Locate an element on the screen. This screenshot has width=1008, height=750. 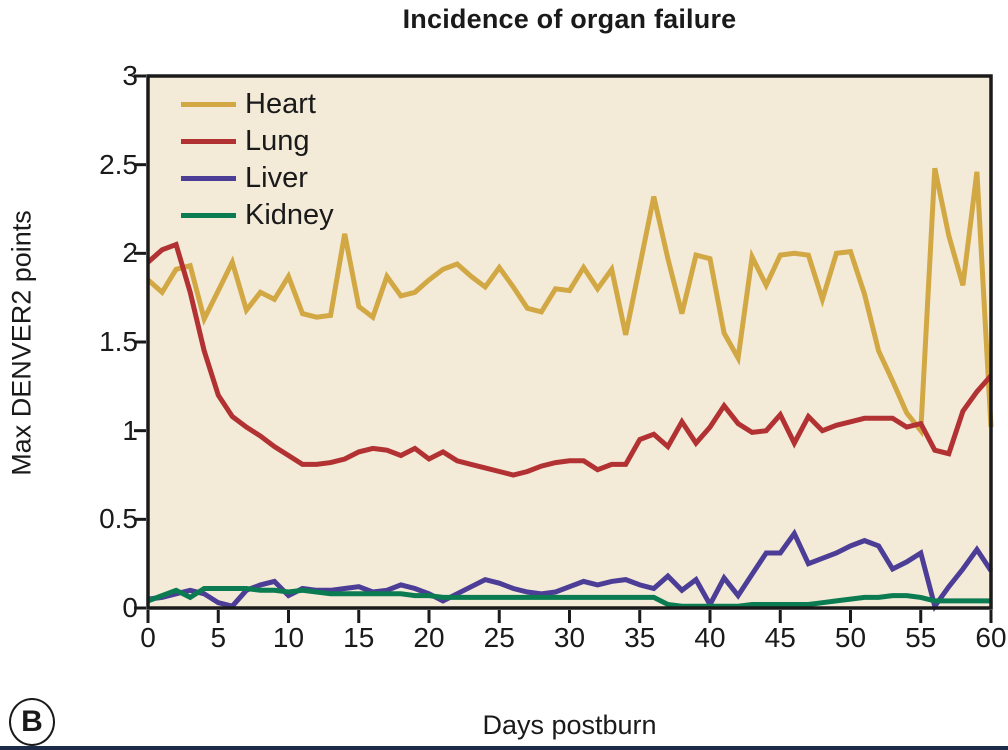
x-tick-label: 15 is located at coordinates (359, 637).